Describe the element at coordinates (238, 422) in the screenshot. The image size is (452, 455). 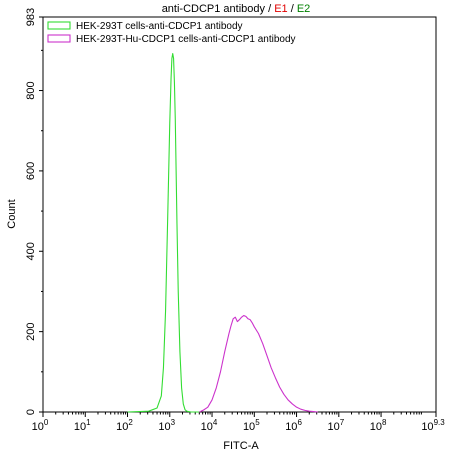
I see `x-axis: 10⁰ 10¹ 10² 10³ 10⁴ 10⁵ 10⁶ 10⁷ 10⁸ 109.3` at that location.